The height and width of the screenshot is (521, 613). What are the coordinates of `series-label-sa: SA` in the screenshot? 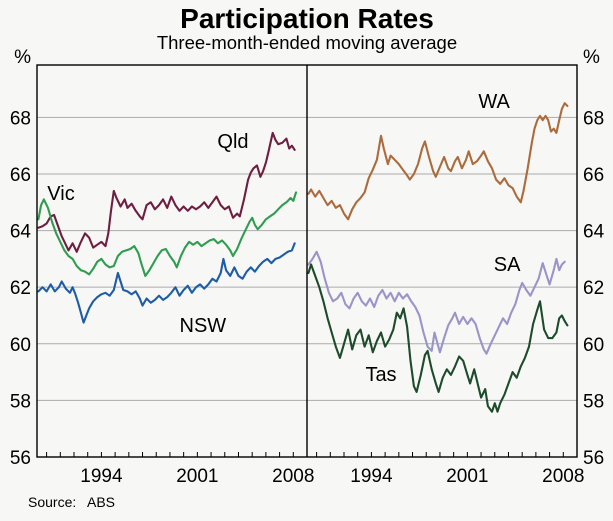 It's located at (507, 265).